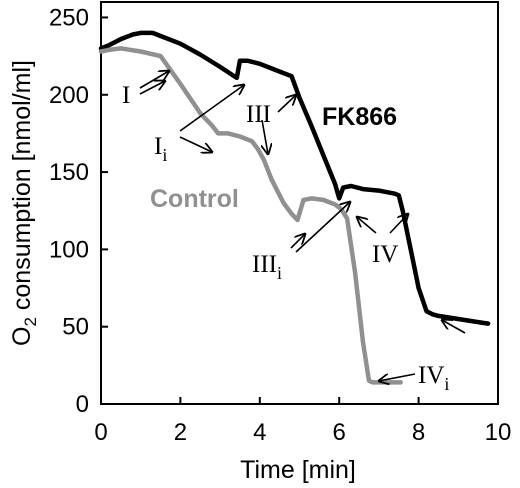  I want to click on y-axis-title: O2 consumption [nmol/ml], so click(24, 203).